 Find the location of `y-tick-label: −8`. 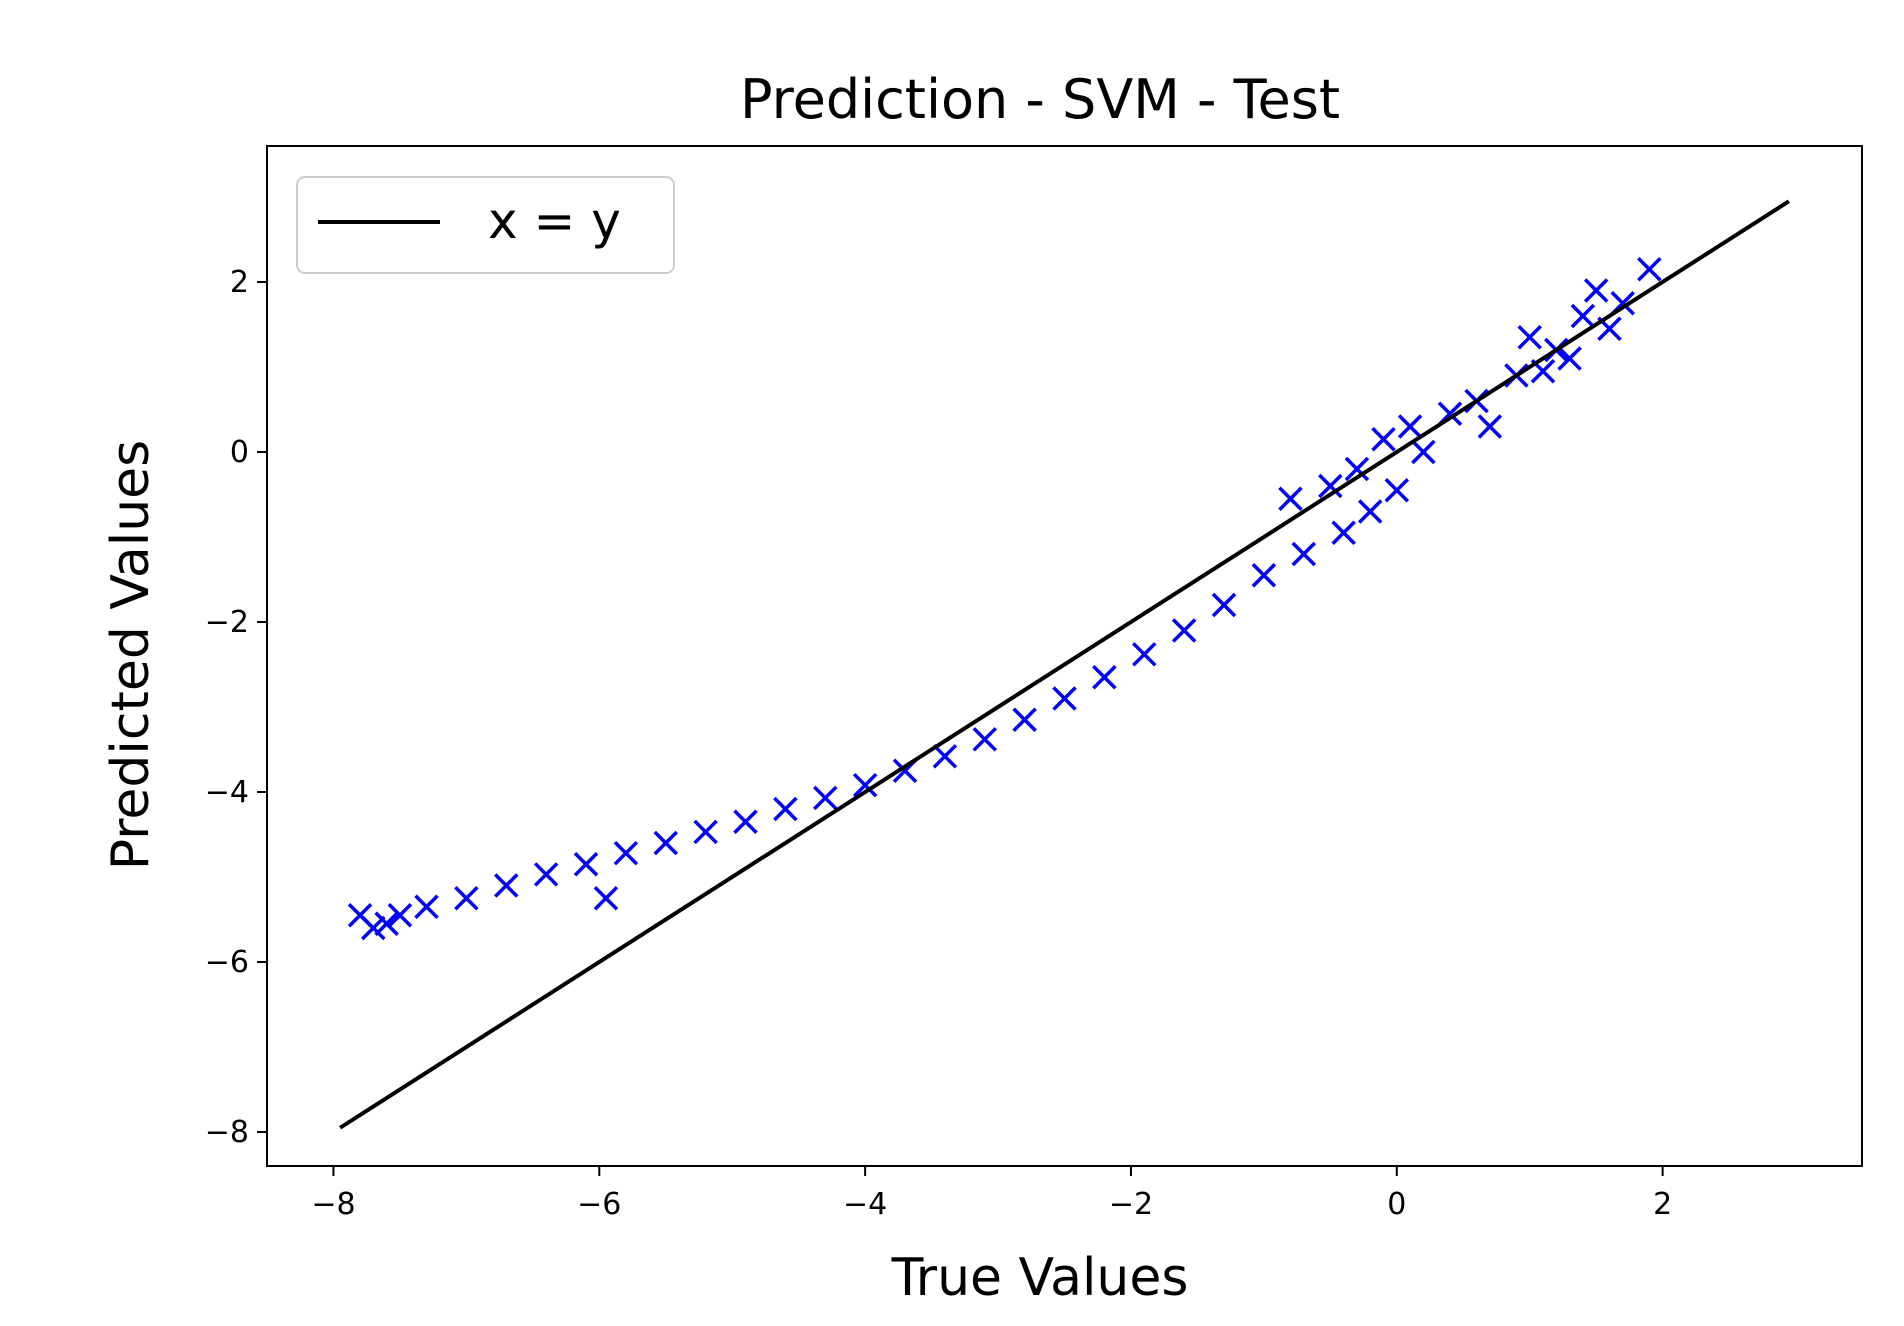

y-tick-label: −8 is located at coordinates (227, 1132).